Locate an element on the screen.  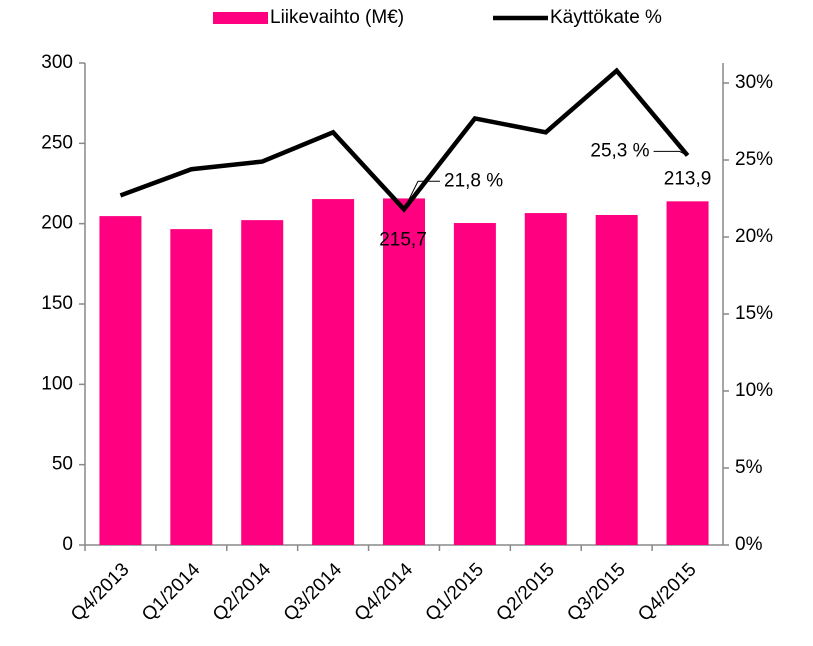
x-tick-label: Q1/2015 is located at coordinates (455, 592).